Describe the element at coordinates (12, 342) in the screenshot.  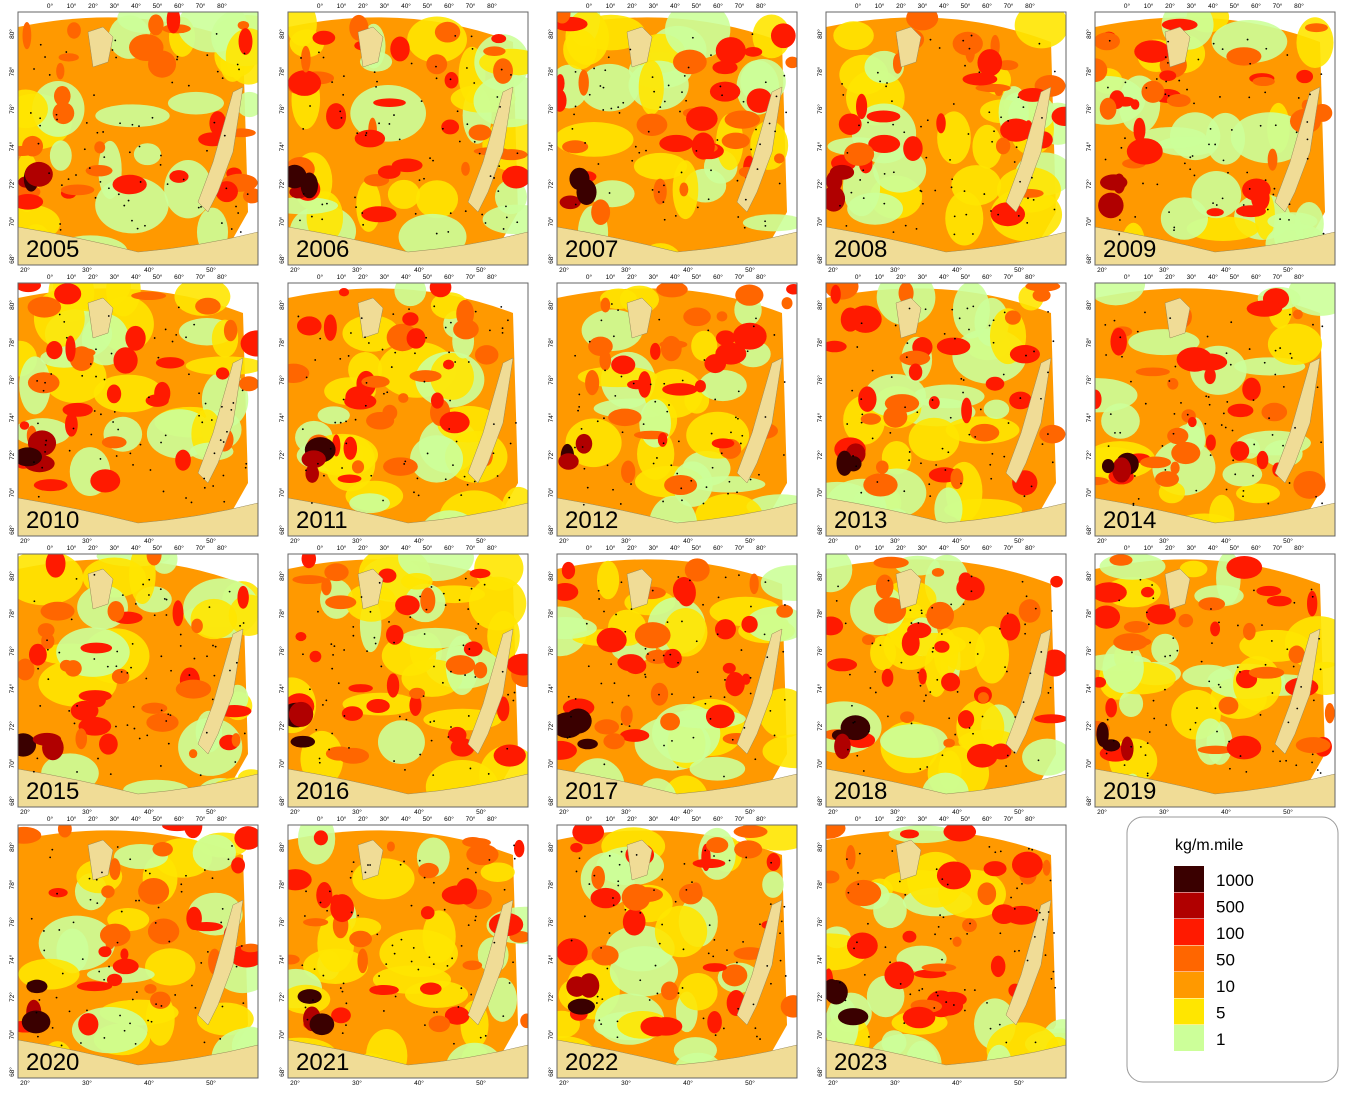
I see `lat-label: 78°` at that location.